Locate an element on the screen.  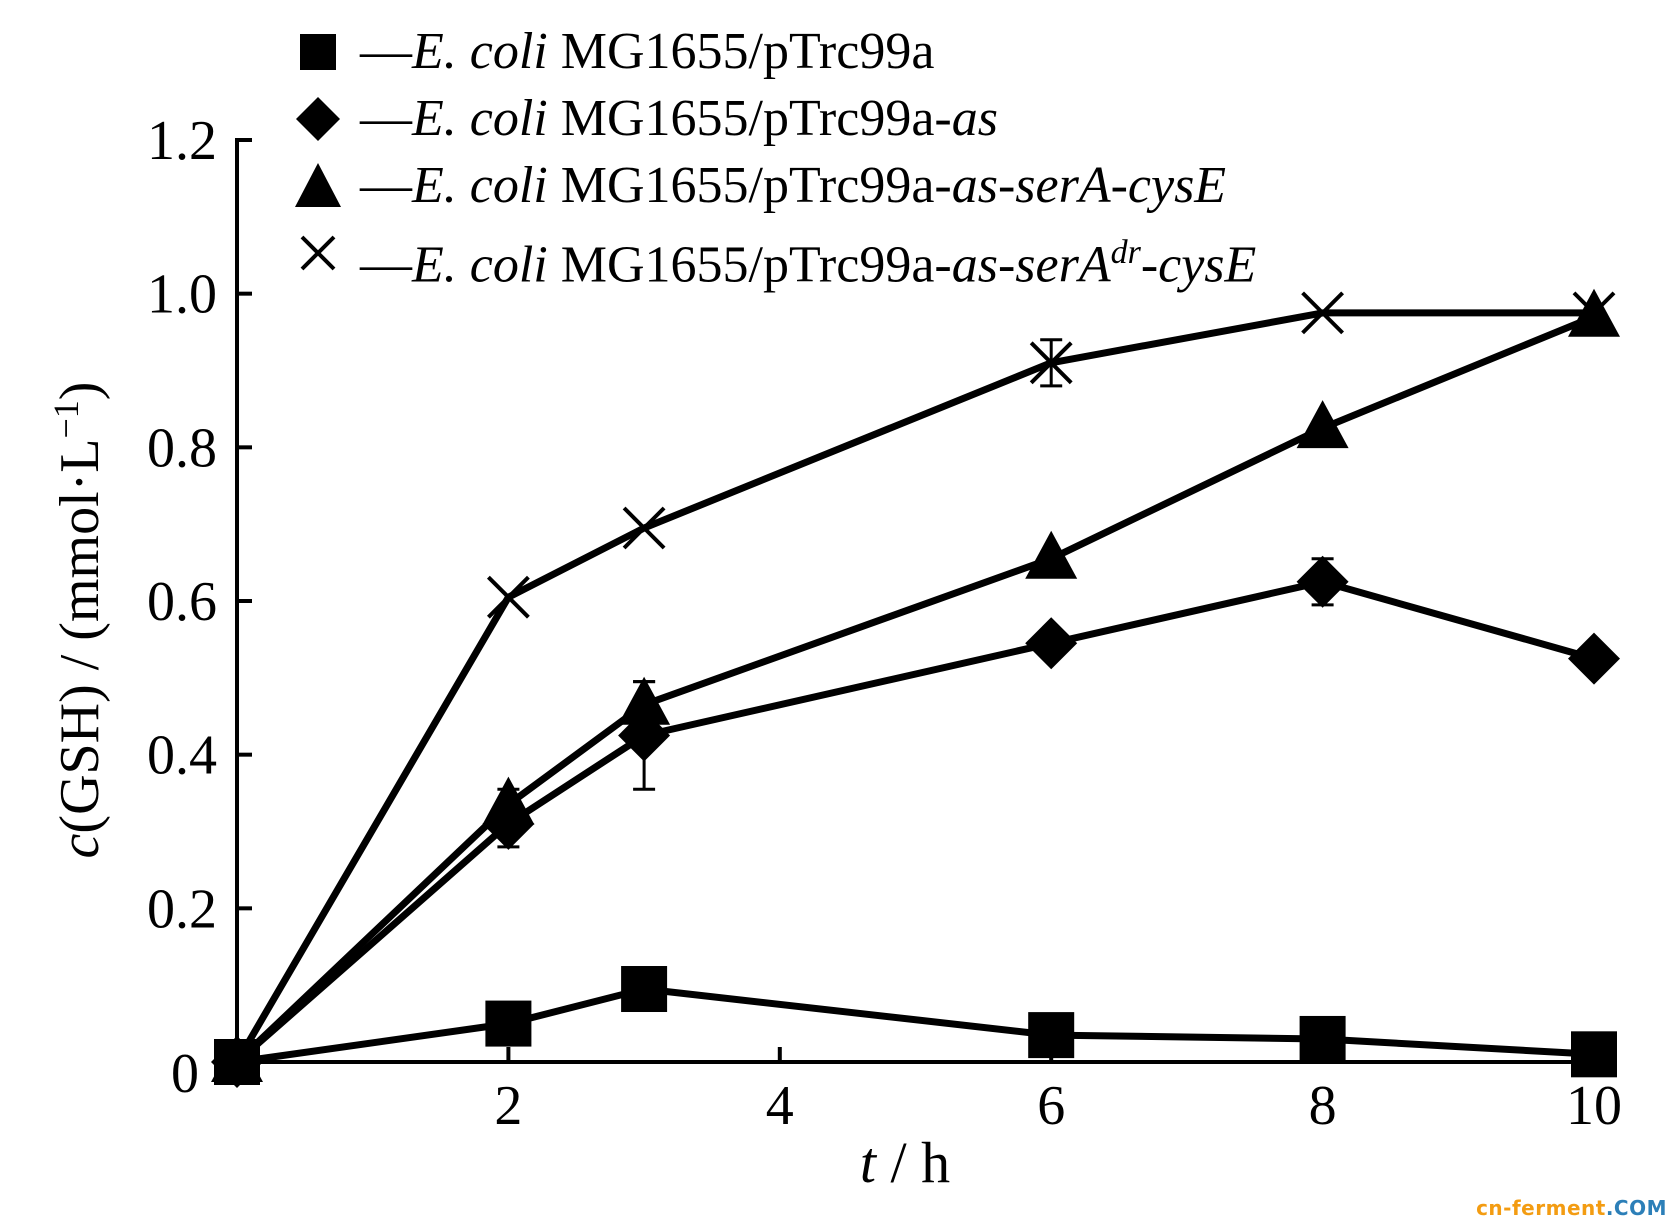
x-tick-label: 4 is located at coordinates (780, 1106).